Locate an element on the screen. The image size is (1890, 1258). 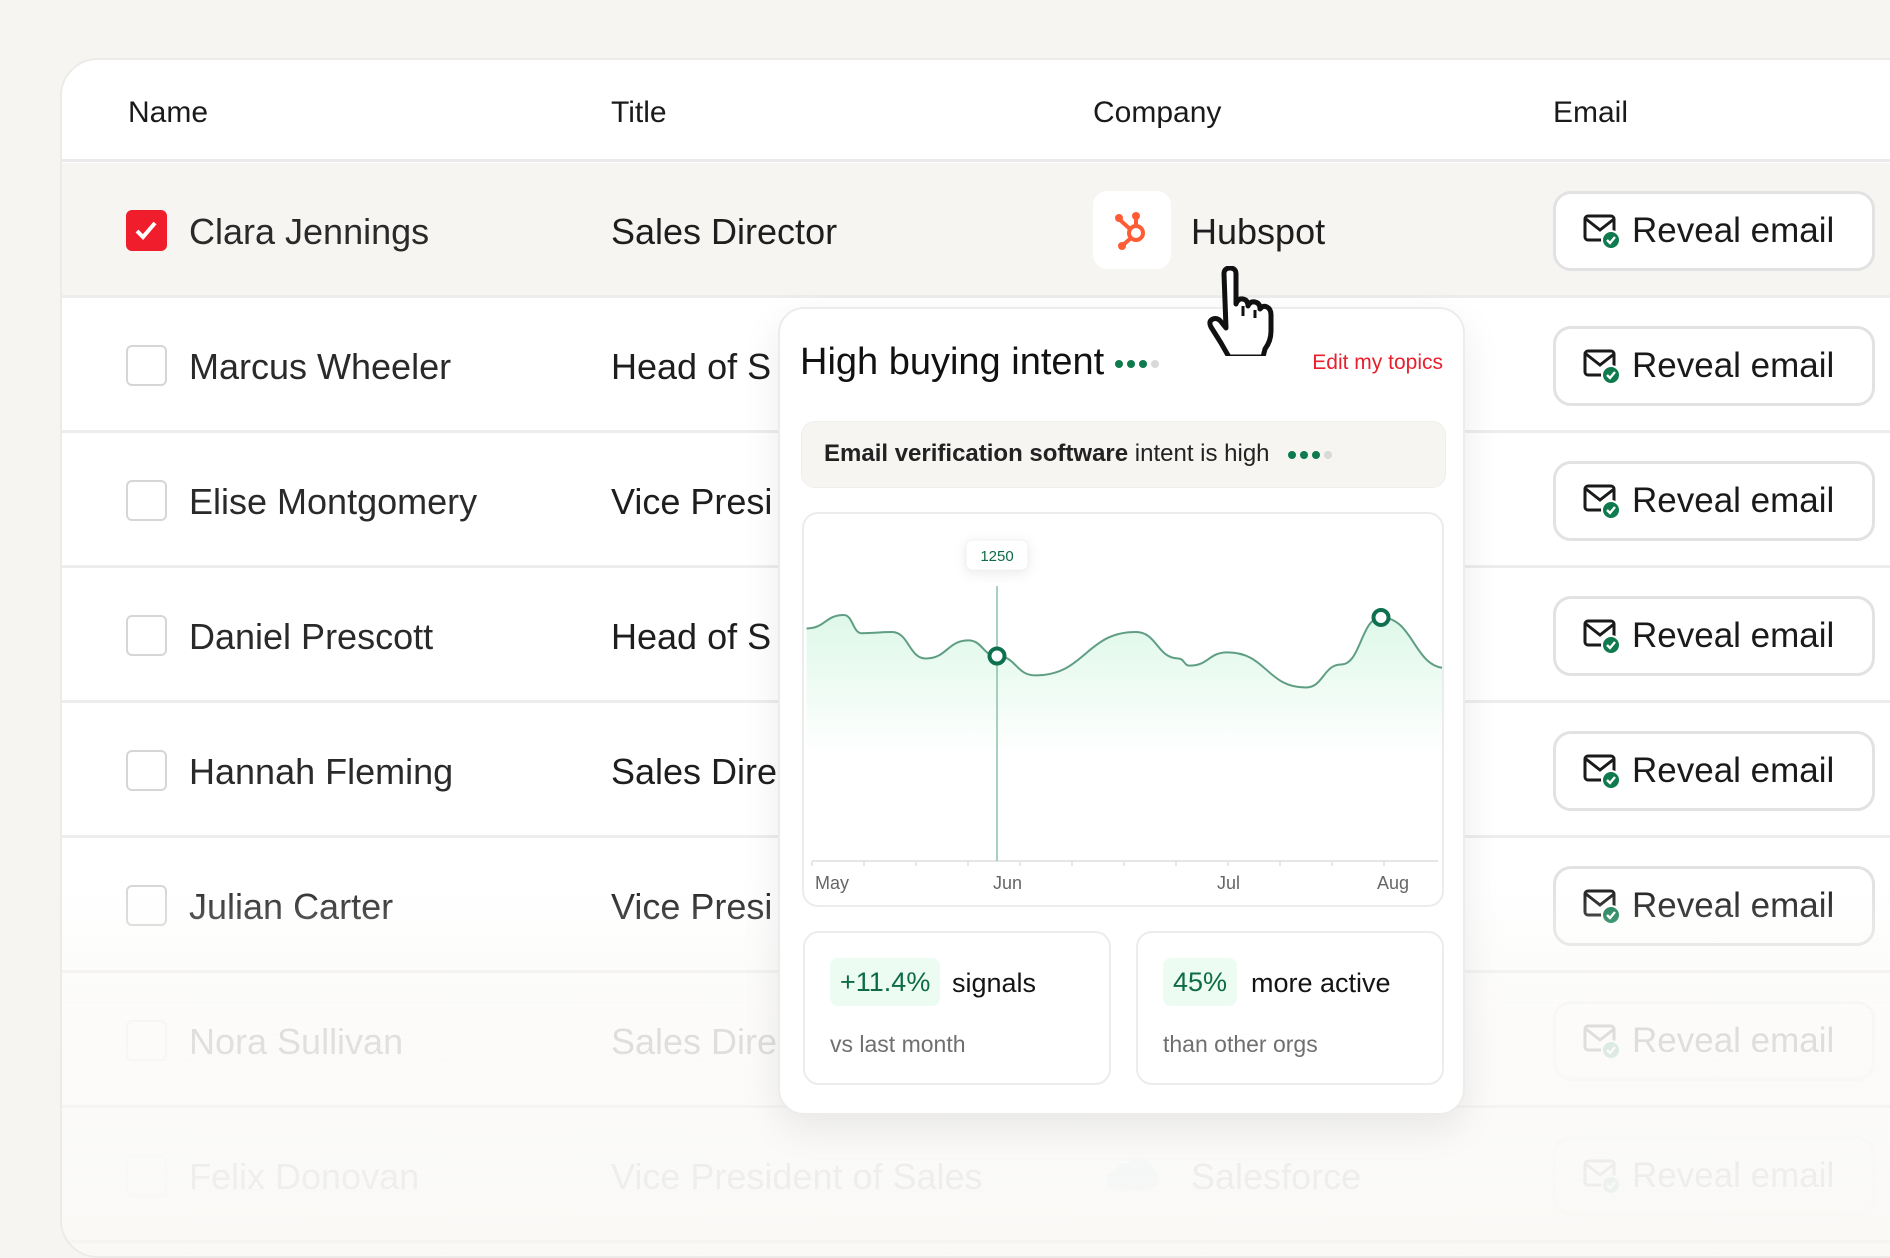
intent-chart: May Jun Jul Aug 1250 is located at coordinates (1123, 709).